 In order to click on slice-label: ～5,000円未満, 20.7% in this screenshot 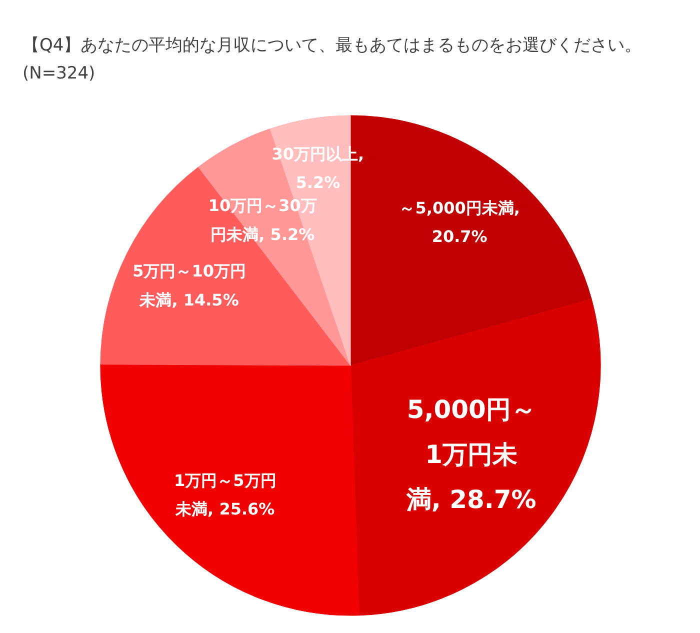, I will do `click(459, 222)`.